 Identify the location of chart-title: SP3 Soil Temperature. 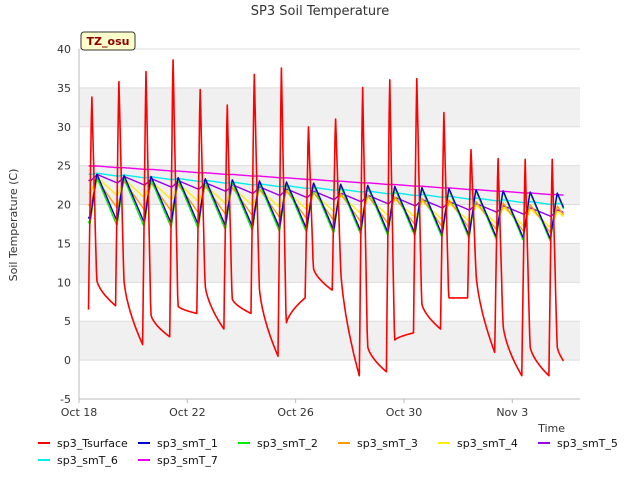
(320, 11).